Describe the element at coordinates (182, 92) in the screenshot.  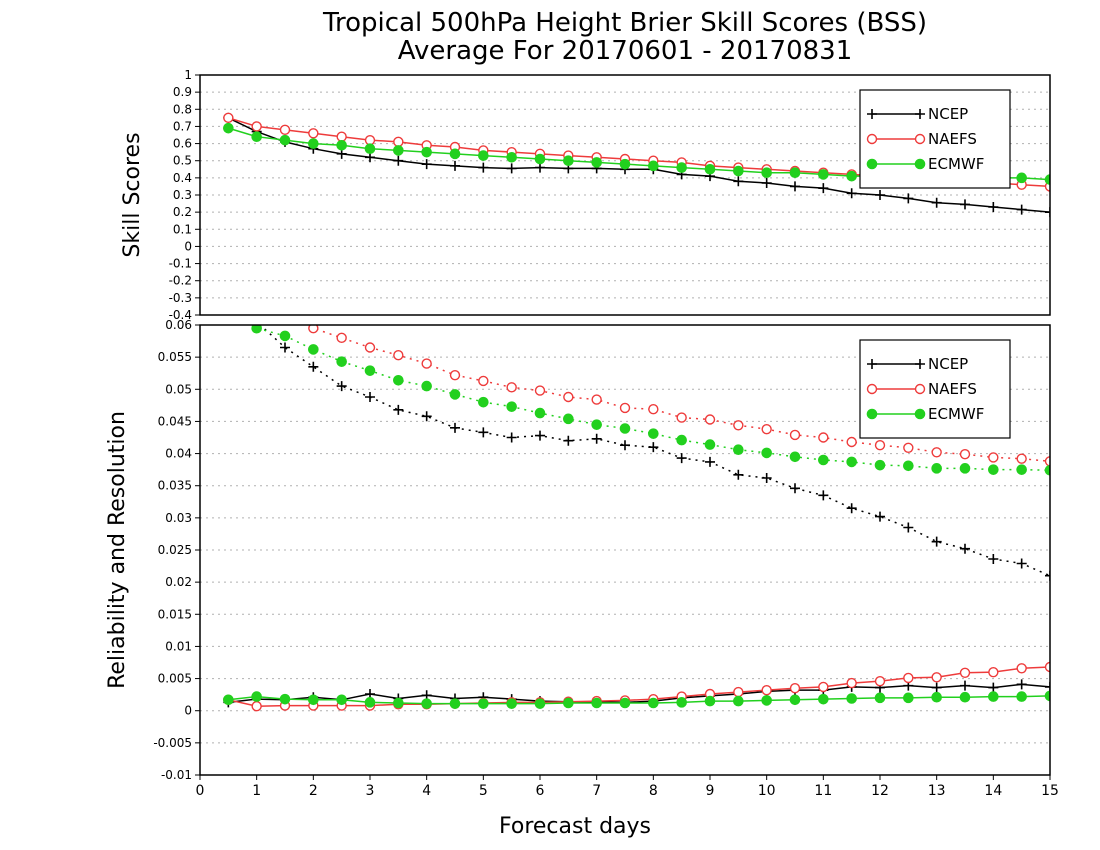
I see `panel1-y-tick-label: 0.9` at that location.